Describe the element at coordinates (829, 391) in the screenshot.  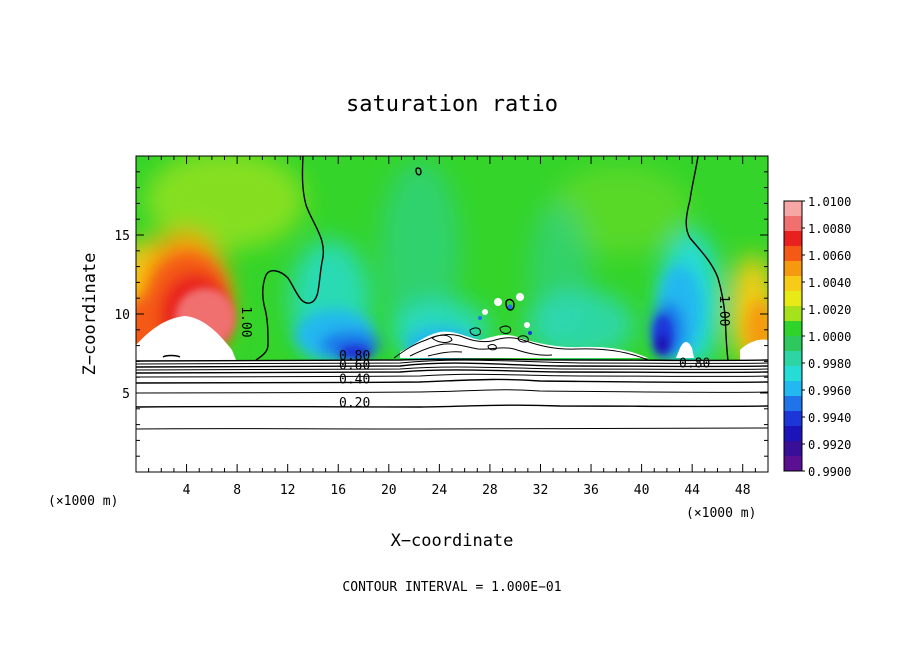
I see `colorbar-label: 0.9960` at that location.